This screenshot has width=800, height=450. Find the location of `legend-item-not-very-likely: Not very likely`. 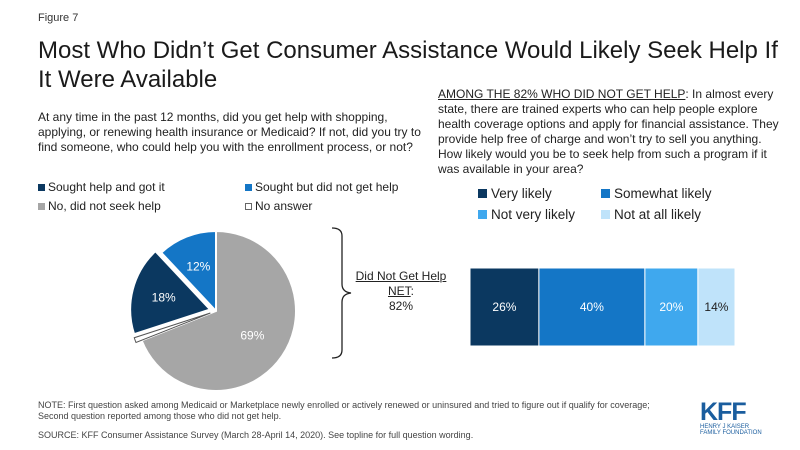

legend-item-not-very-likely: Not very likely is located at coordinates (526, 214).